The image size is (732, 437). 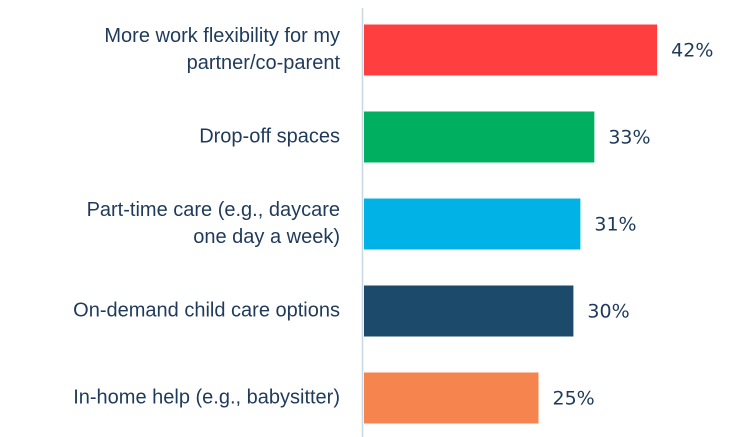 What do you see at coordinates (206, 397) in the screenshot?
I see `category-label: In-home help (e.g., babysitter)` at bounding box center [206, 397].